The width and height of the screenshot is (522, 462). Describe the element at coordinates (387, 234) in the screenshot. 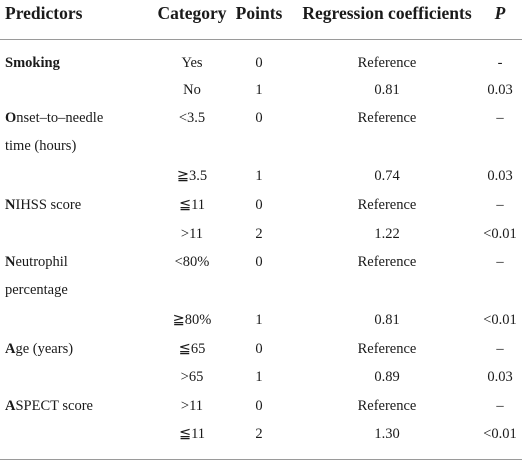

I see `coefficient-cell: 1.22` at that location.